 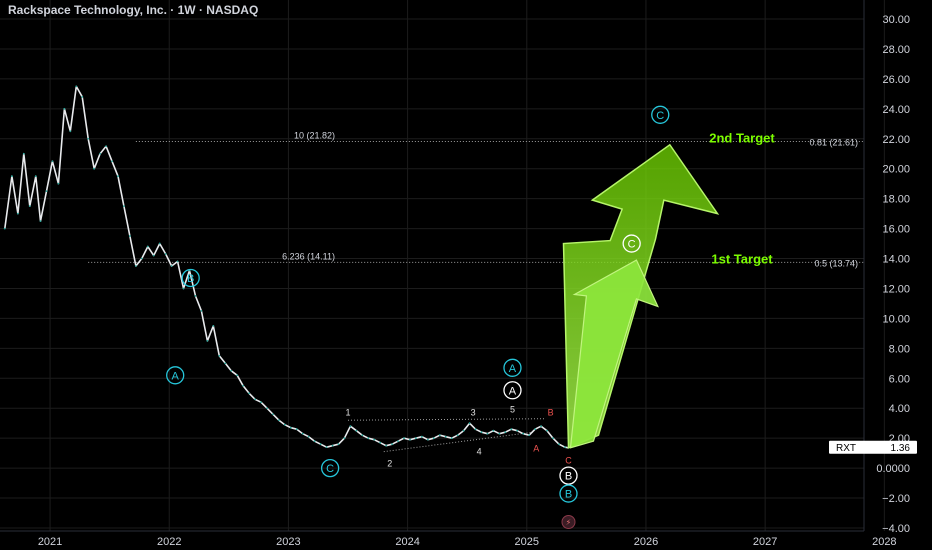 I want to click on last-price-label: 1.36, so click(x=901, y=448).